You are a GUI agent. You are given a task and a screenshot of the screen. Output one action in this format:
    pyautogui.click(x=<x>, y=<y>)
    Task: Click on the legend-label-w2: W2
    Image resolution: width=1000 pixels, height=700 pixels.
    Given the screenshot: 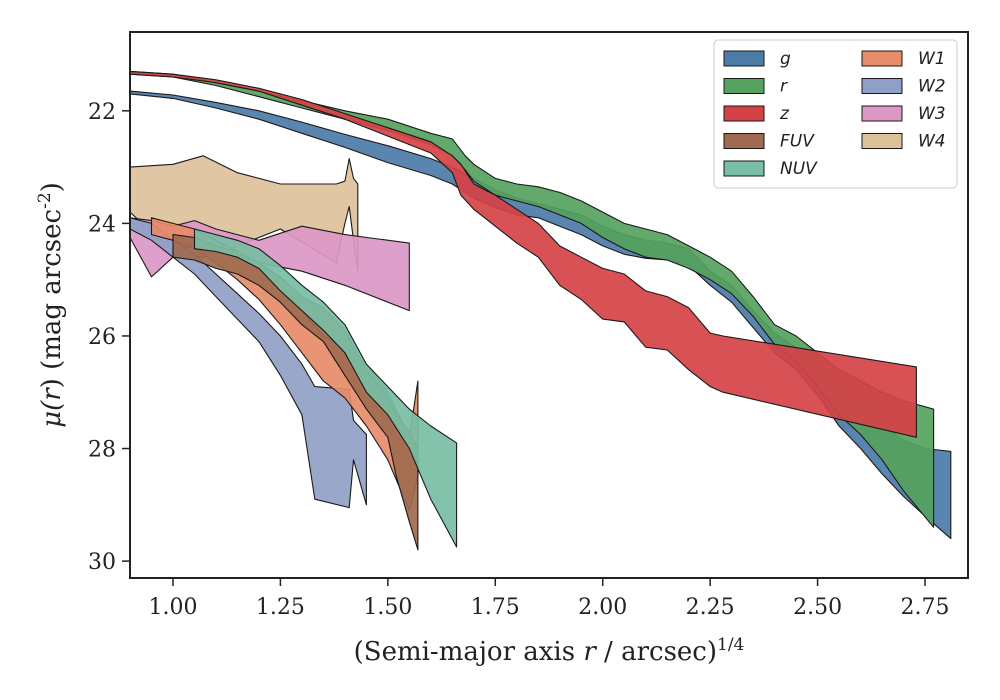 What is the action you would take?
    pyautogui.click(x=932, y=87)
    